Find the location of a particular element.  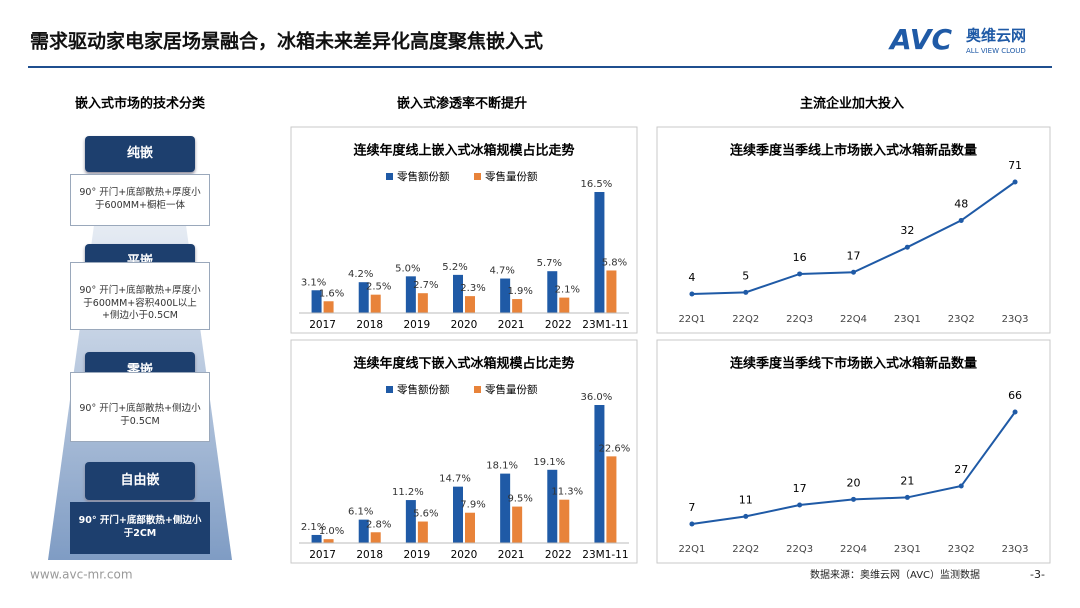

data-label: 2.1% is located at coordinates (313, 527).